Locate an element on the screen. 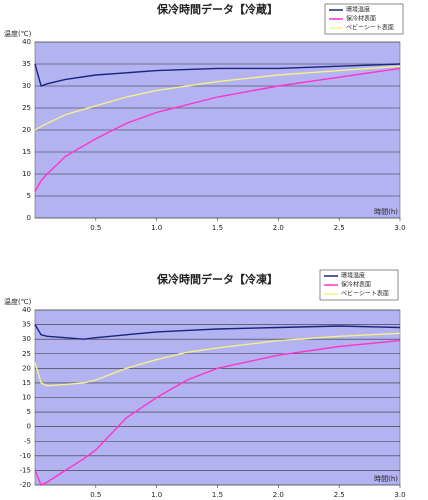 Image resolution: width=428 pixels, height=500 pixels. y-tick-label: -15 is located at coordinates (25, 470).